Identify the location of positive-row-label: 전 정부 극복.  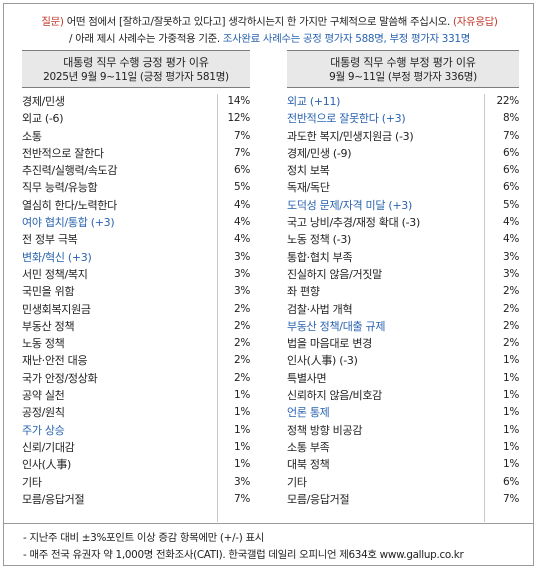
(50, 240).